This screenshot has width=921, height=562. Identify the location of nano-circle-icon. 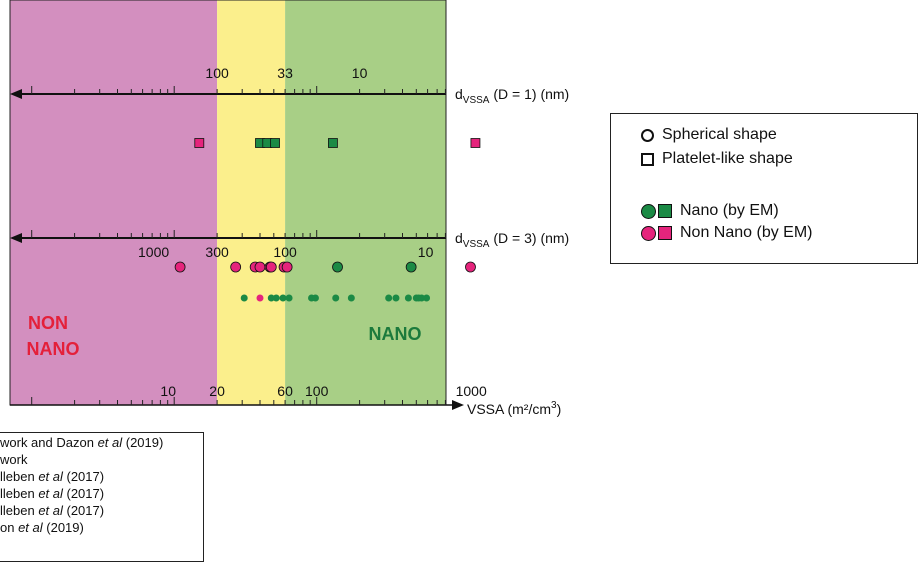
(648, 211).